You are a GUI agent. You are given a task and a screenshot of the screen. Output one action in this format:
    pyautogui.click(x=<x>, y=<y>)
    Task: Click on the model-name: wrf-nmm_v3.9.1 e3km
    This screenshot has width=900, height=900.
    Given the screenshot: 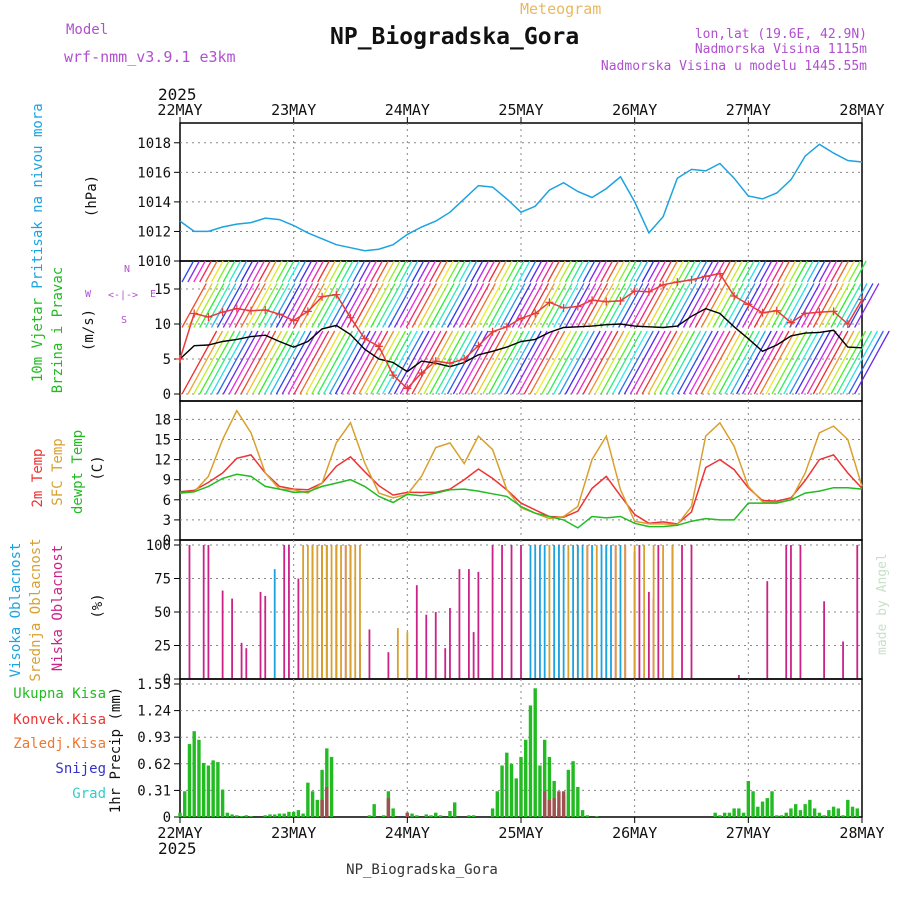 What is the action you would take?
    pyautogui.click(x=150, y=57)
    